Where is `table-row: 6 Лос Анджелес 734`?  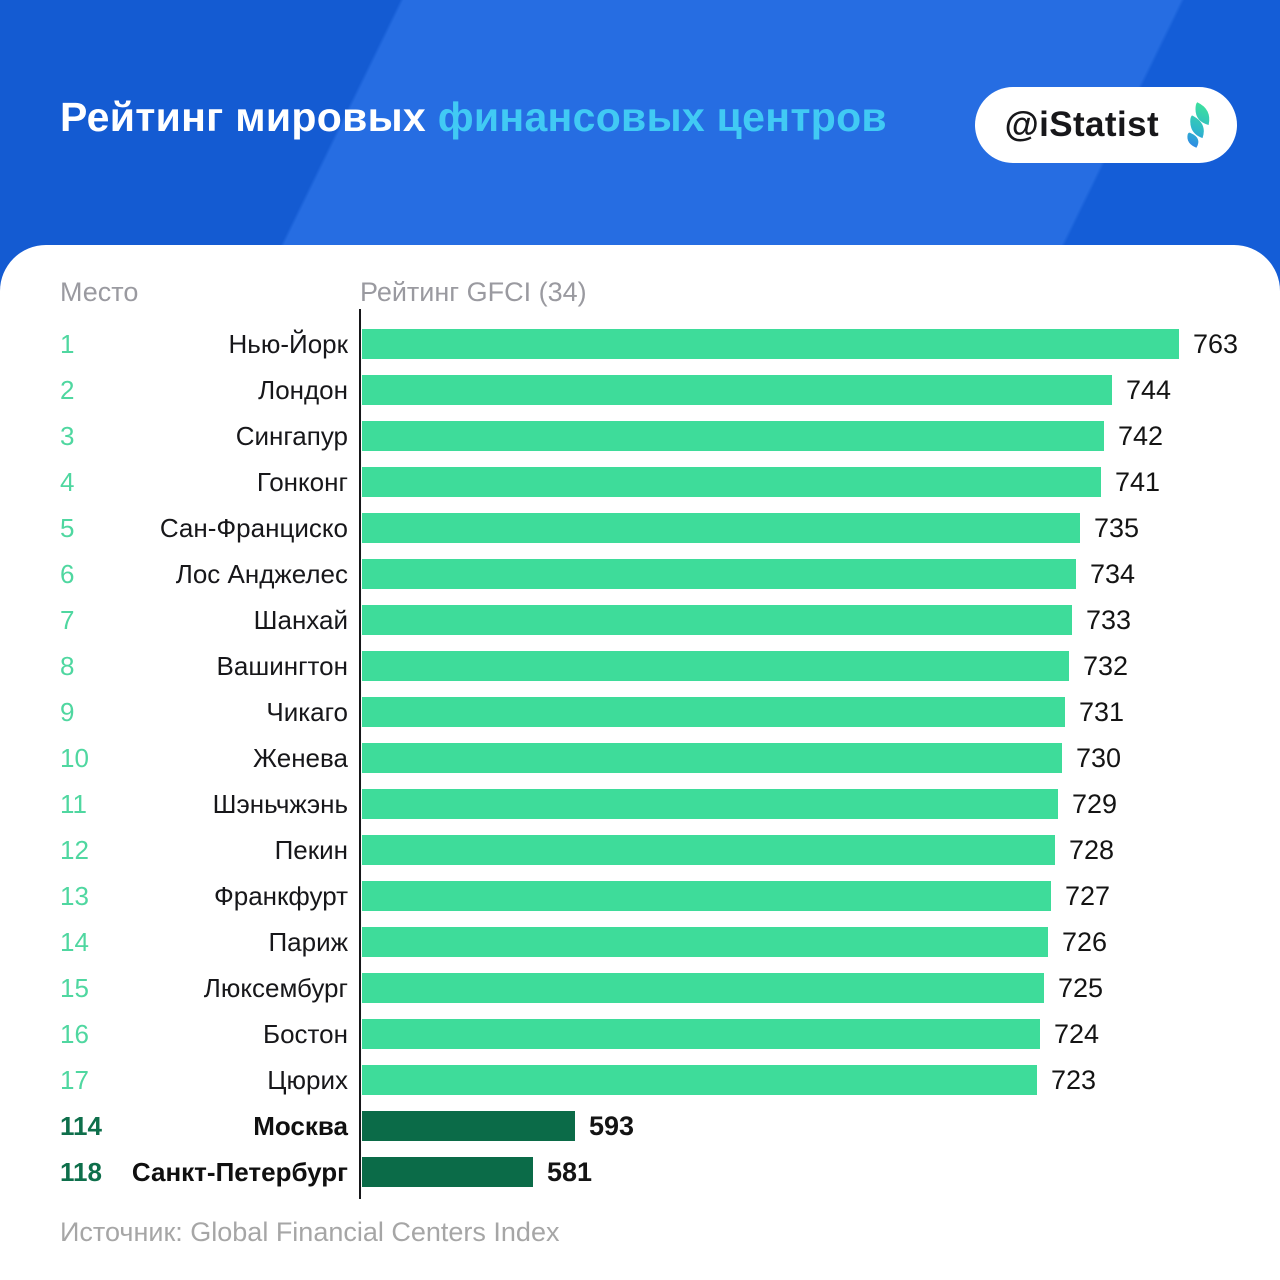
table-row: 6 Лос Анджелес 734 is located at coordinates (645, 574).